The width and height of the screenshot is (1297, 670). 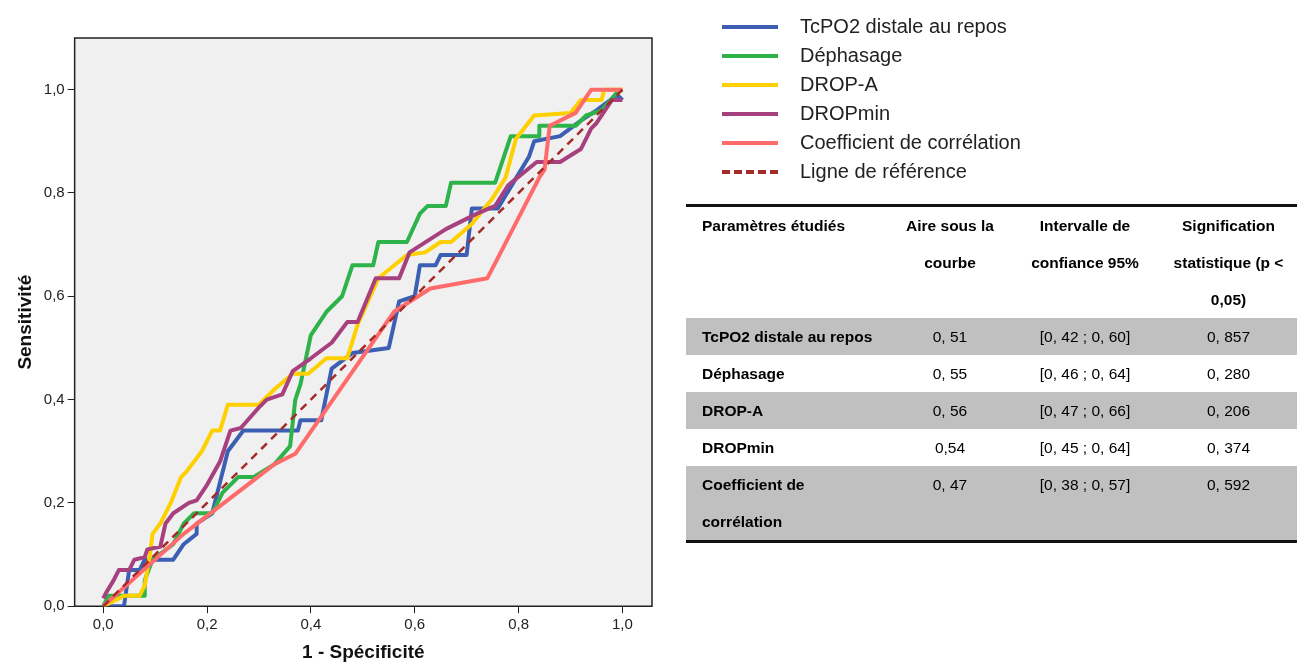 I want to click on text: Signification statistique (p < 0,05), so click(x=1228, y=262).